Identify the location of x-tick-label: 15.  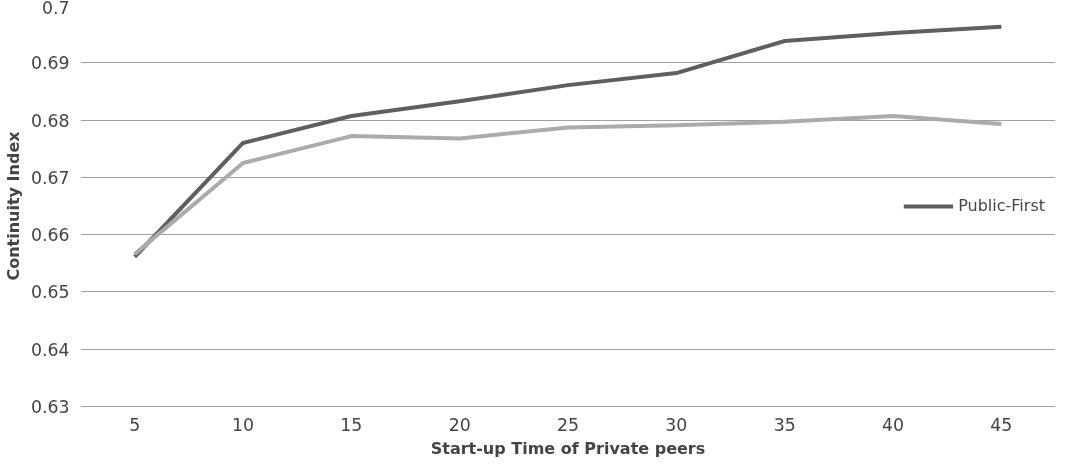
(351, 424).